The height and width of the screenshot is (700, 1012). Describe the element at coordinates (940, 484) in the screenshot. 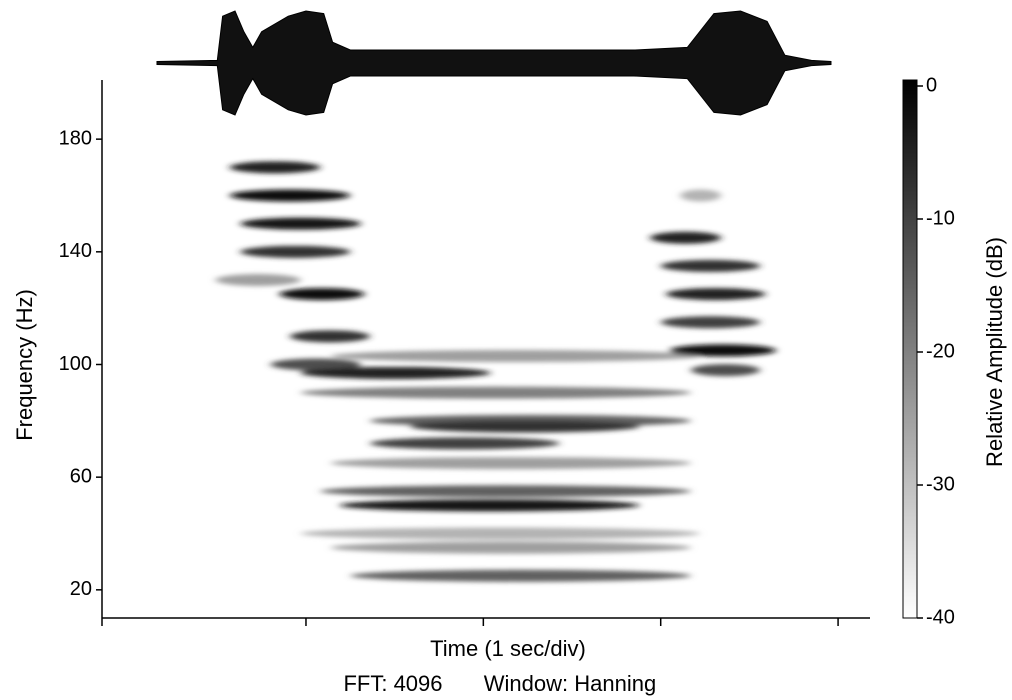

I see `colorbar-tick-label: -30` at that location.